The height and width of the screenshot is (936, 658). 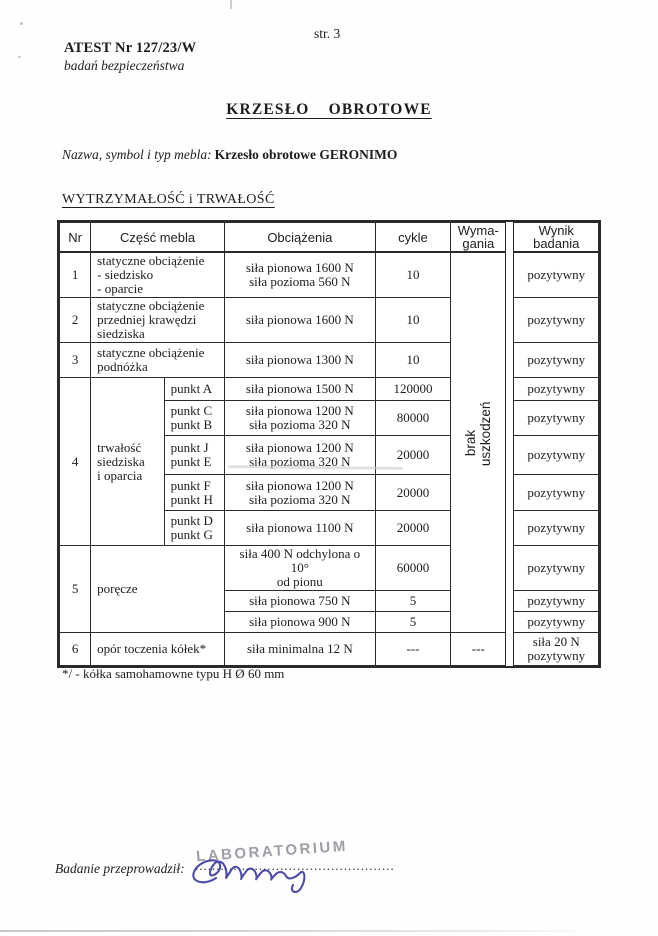 I want to click on atest-number: ATEST Nr 127/23/W, so click(x=130, y=48).